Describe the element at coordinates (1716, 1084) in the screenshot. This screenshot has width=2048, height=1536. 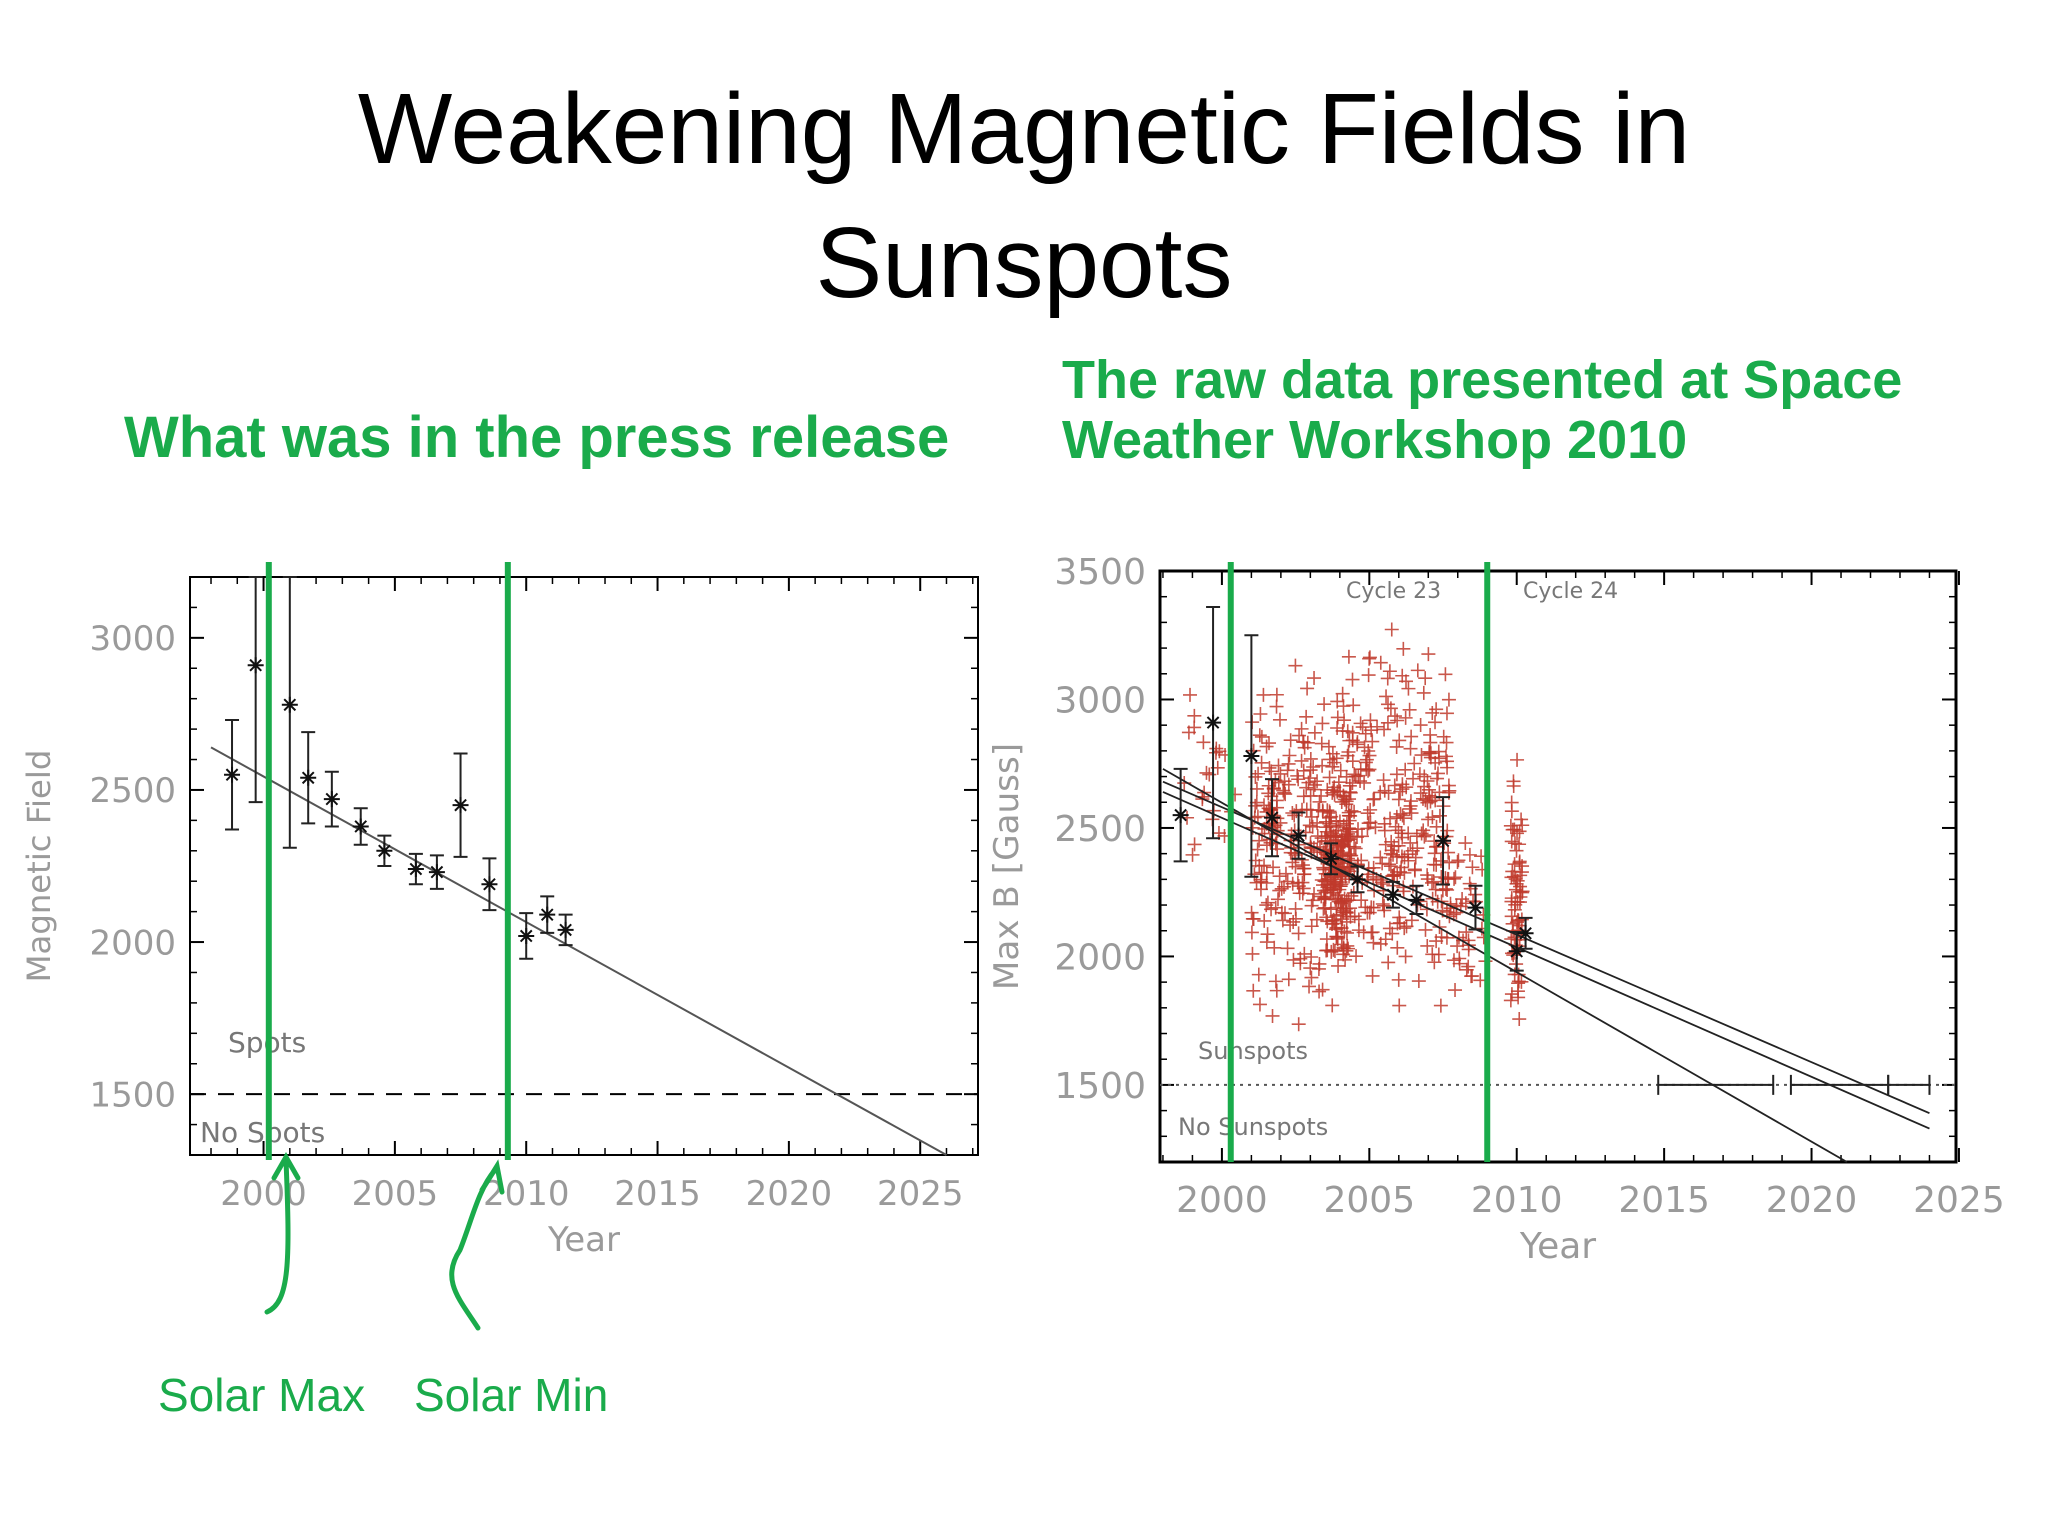
I see `crossing-error-bar` at that location.